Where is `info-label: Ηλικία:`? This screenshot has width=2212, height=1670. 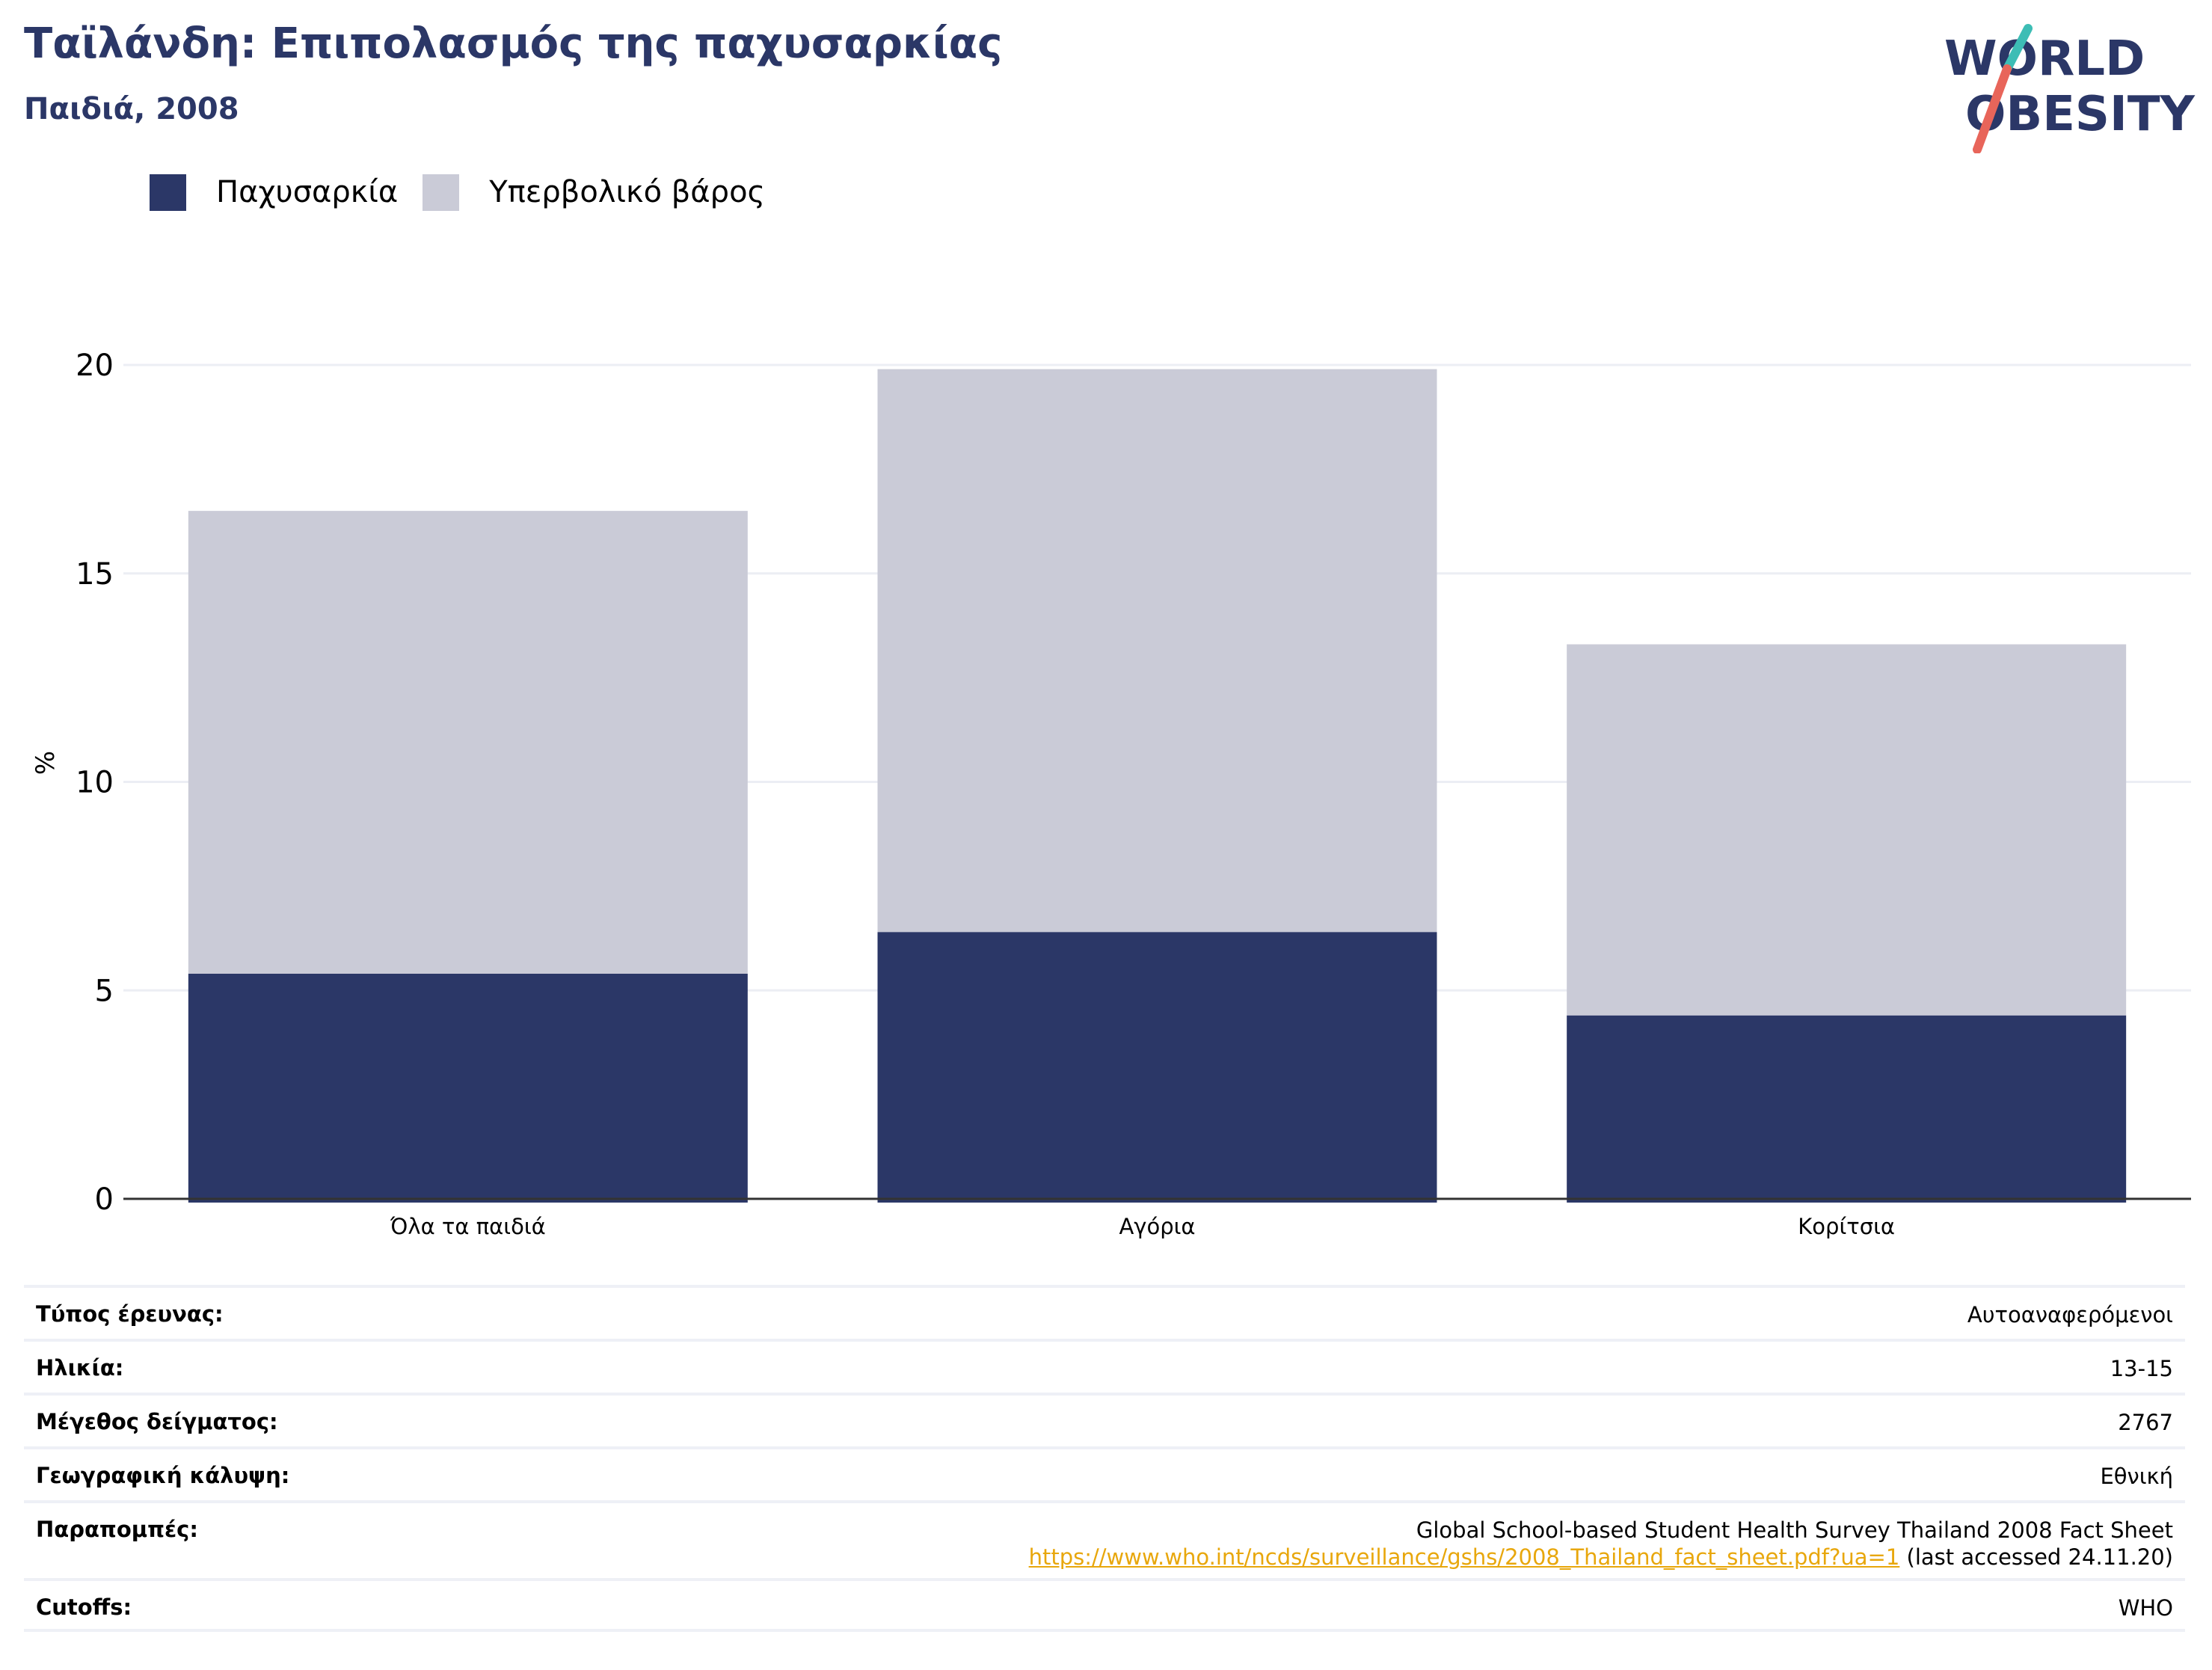 info-label: Ηλικία: is located at coordinates (80, 1368).